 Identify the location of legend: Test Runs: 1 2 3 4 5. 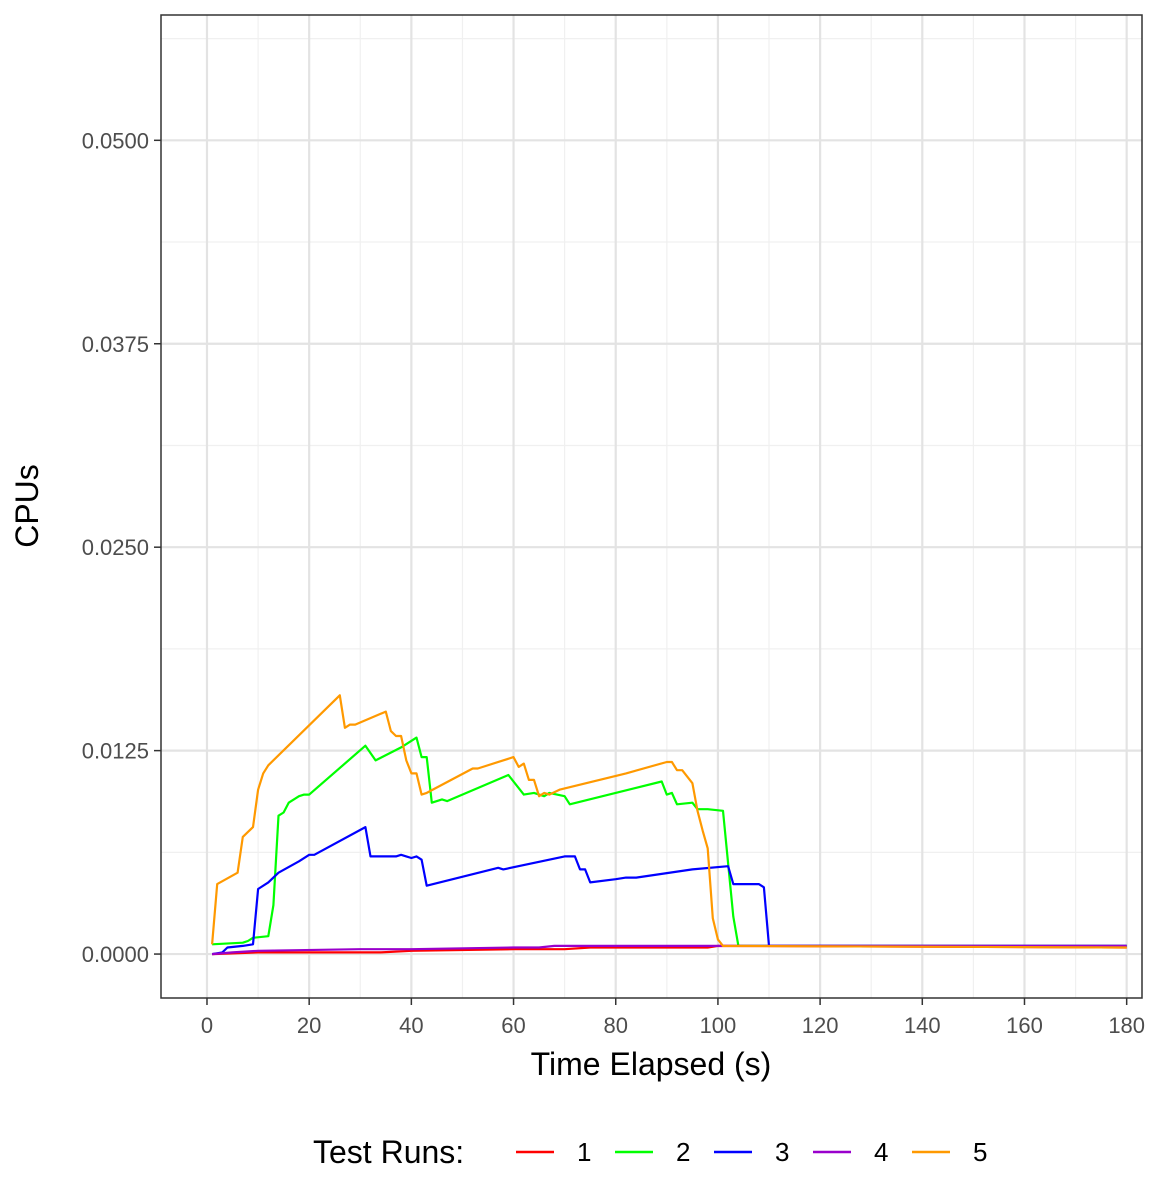
(650, 1152).